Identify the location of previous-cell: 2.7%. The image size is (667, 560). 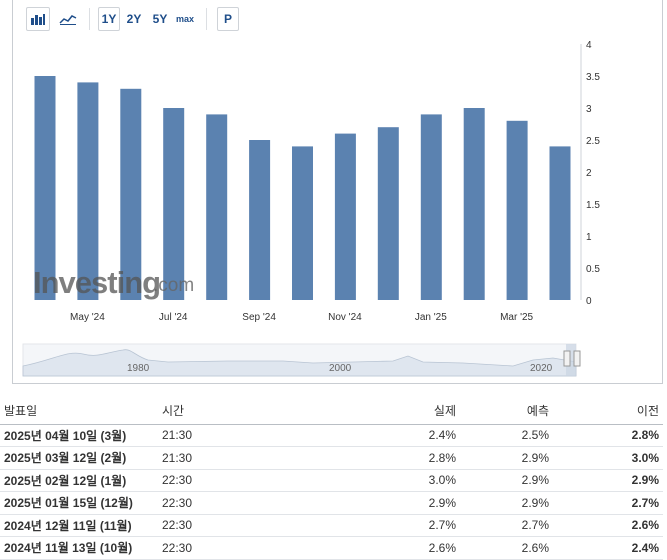
(608, 503).